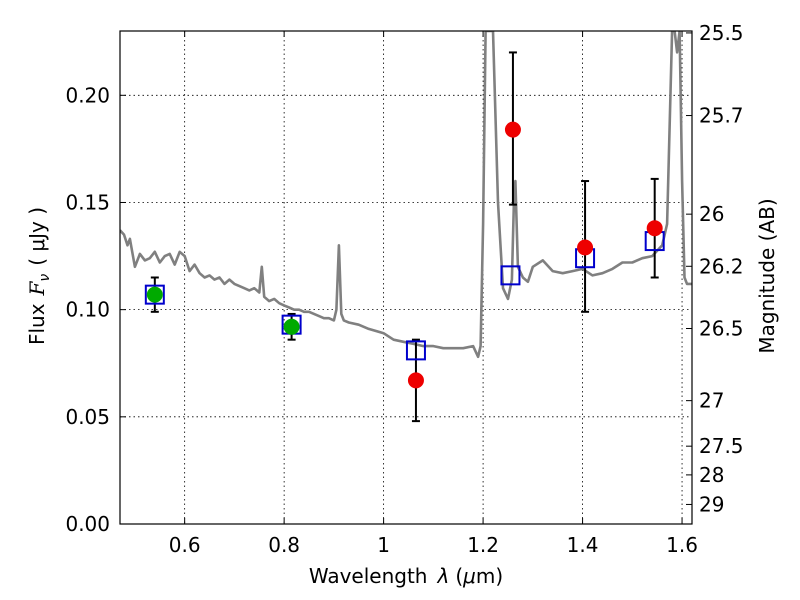 This screenshot has height=600, width=800. Describe the element at coordinates (489, 576) in the screenshot. I see `x-axis-label-unit-rest: m)` at that location.